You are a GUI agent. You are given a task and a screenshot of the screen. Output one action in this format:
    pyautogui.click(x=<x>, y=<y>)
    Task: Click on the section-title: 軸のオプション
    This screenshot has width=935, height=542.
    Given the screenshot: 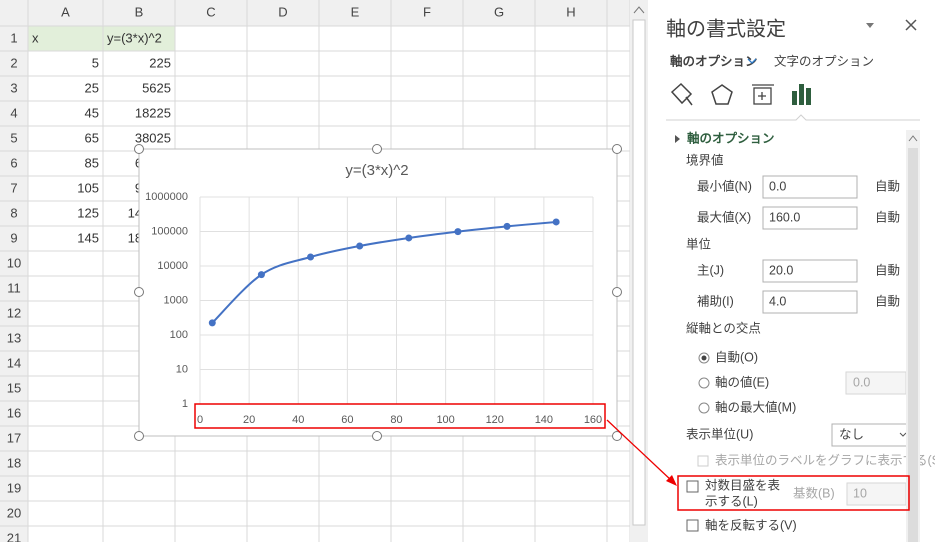 What is the action you would take?
    pyautogui.click(x=731, y=137)
    